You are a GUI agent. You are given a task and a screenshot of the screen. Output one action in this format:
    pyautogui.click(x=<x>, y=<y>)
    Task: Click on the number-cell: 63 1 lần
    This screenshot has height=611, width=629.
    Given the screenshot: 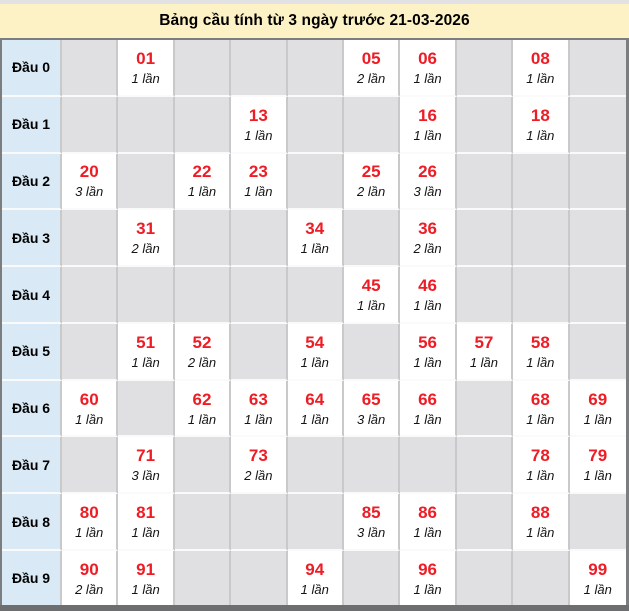 What is the action you would take?
    pyautogui.click(x=259, y=409)
    